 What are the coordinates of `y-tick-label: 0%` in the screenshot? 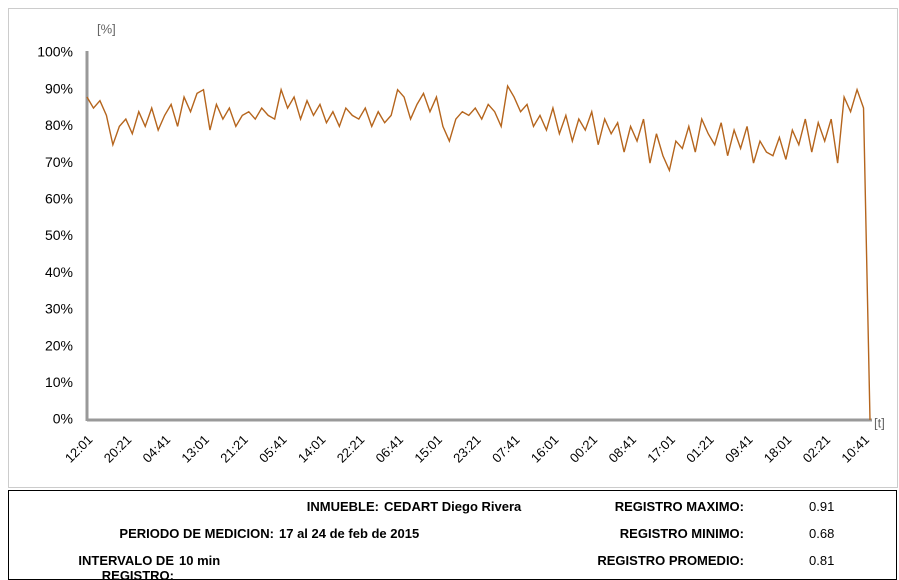 It's located at (63, 419).